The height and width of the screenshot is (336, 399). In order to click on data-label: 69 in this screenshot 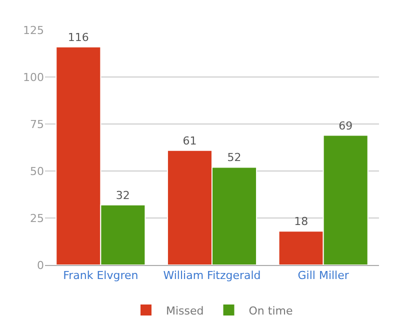, I will do `click(345, 125)`.